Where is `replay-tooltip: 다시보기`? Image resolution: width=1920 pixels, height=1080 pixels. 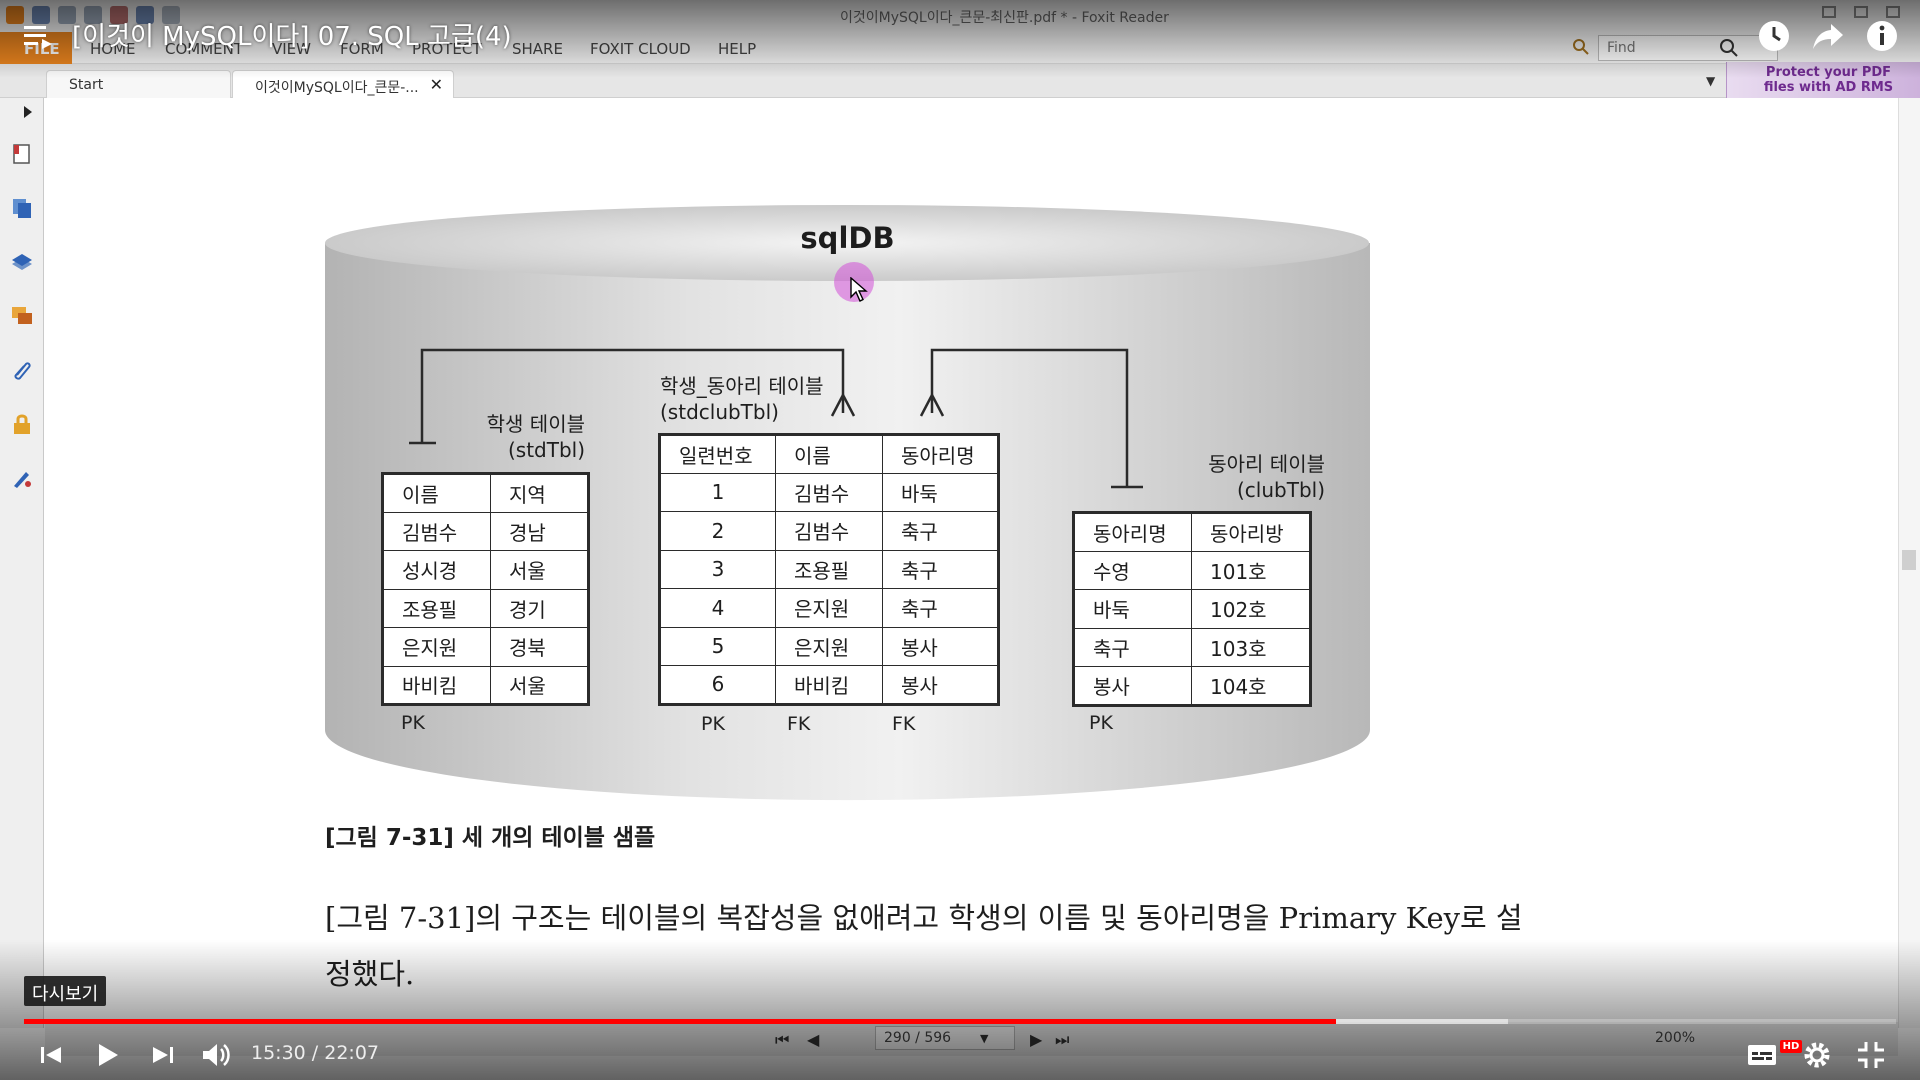 replay-tooltip: 다시보기 is located at coordinates (65, 991).